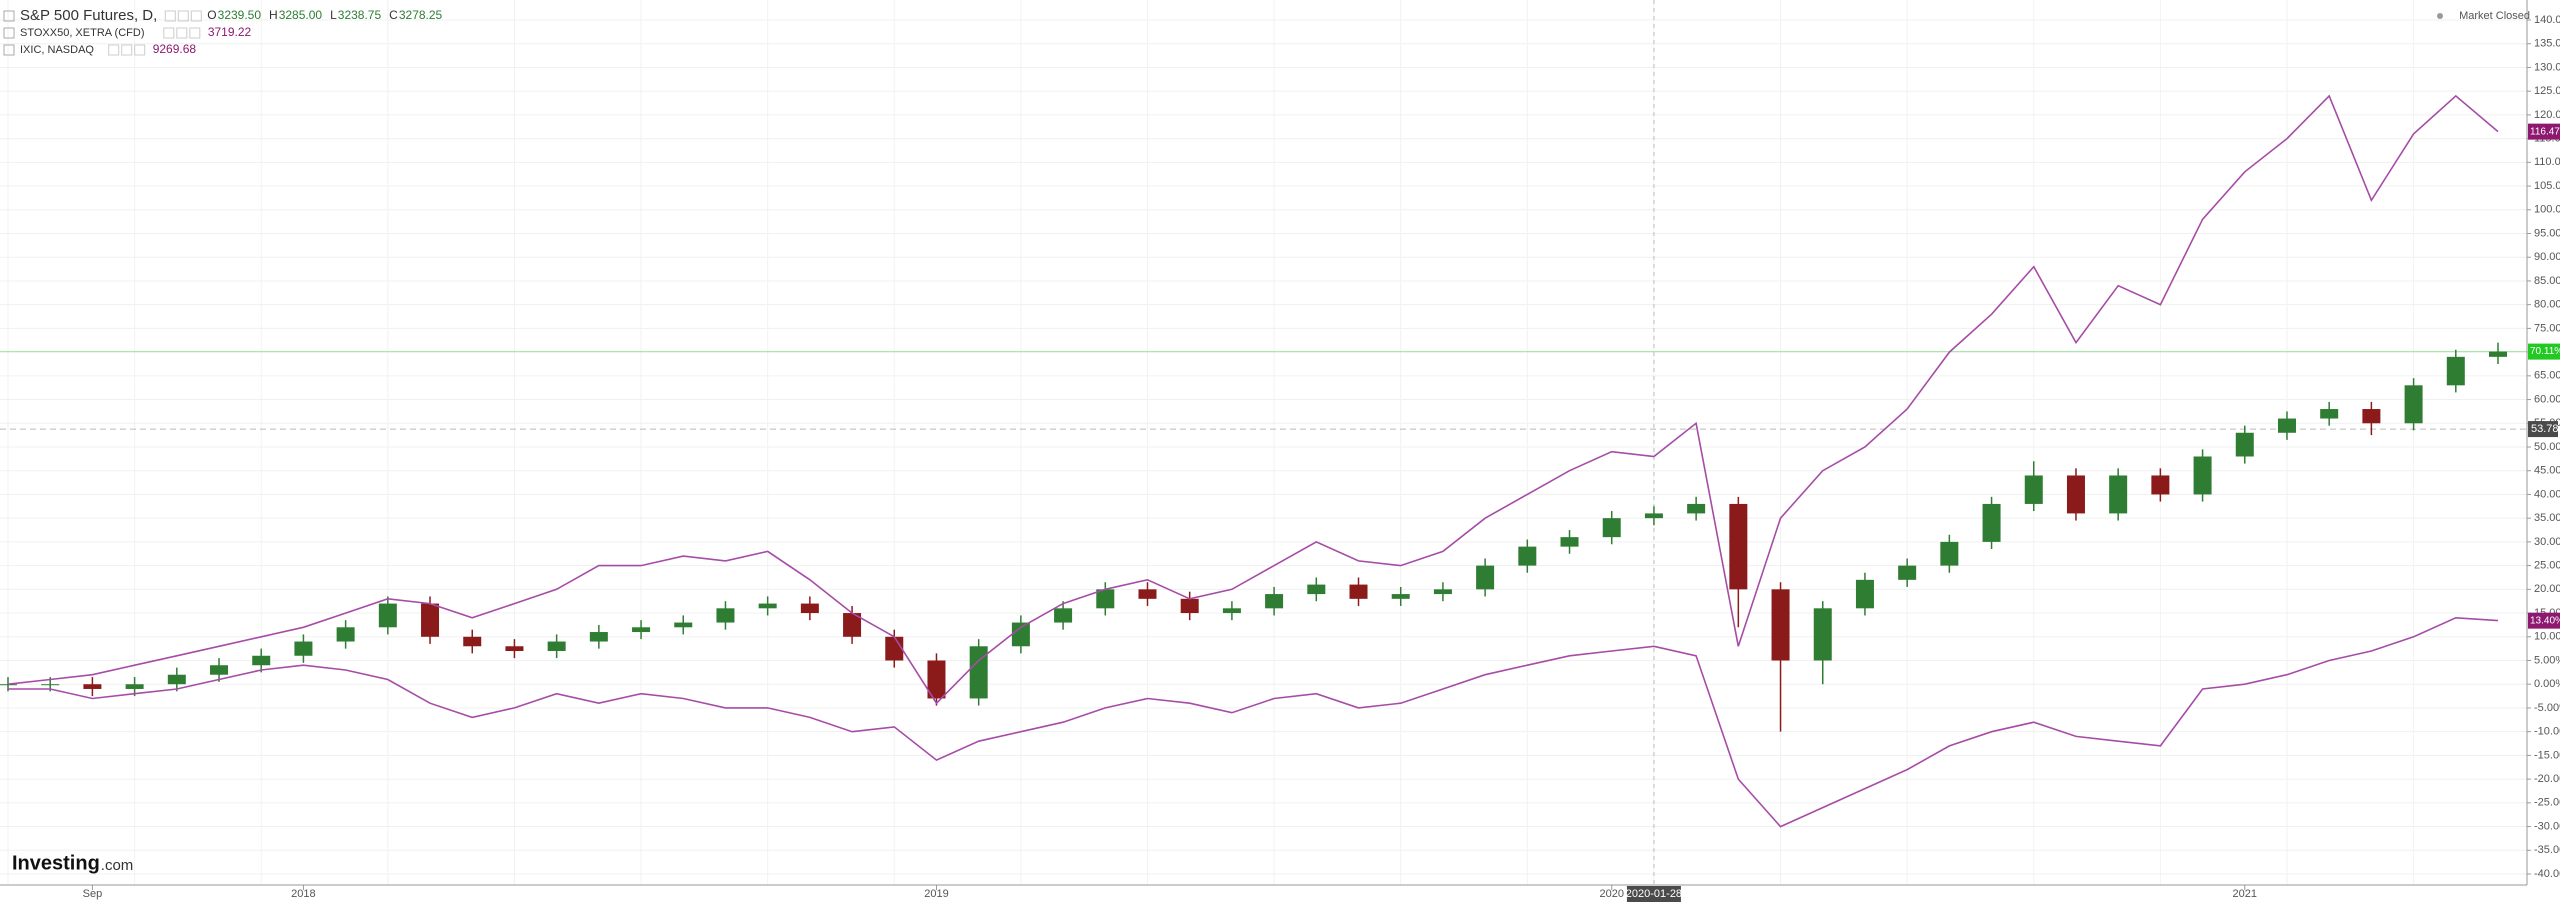  Describe the element at coordinates (2440, 16) in the screenshot. I see `status-dot` at that location.